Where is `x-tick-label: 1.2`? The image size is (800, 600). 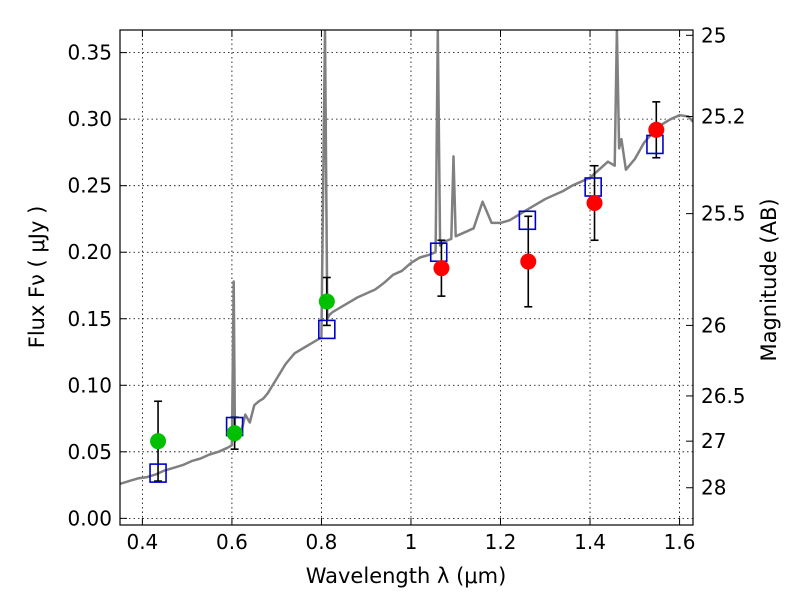 x-tick-label: 1.2 is located at coordinates (501, 542).